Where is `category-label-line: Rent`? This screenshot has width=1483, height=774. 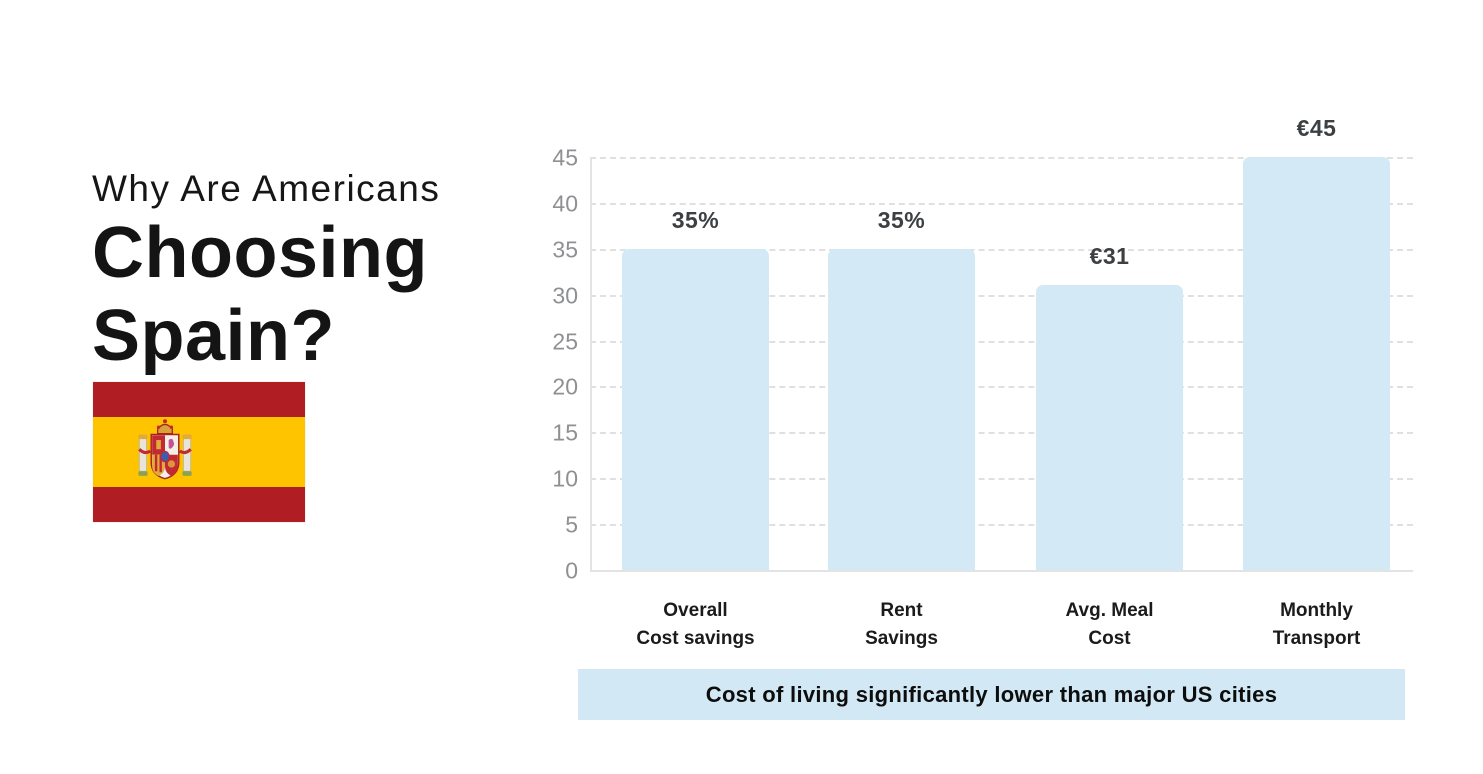
category-label-line: Rent is located at coordinates (901, 610).